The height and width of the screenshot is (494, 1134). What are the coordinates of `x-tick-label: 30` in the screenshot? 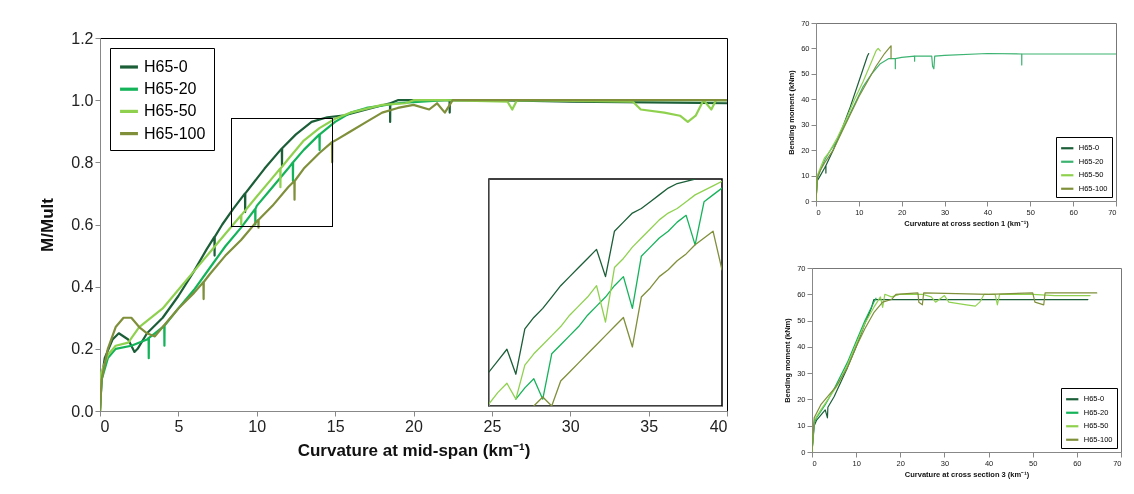 It's located at (570, 426).